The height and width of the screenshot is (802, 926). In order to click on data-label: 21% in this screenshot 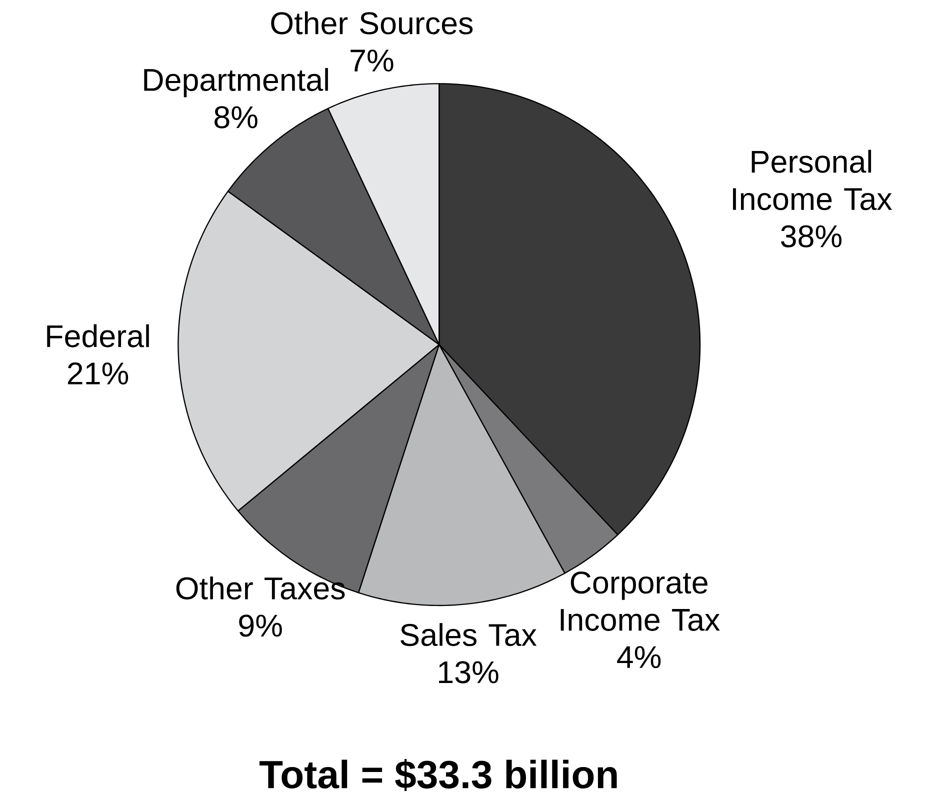, I will do `click(98, 373)`.